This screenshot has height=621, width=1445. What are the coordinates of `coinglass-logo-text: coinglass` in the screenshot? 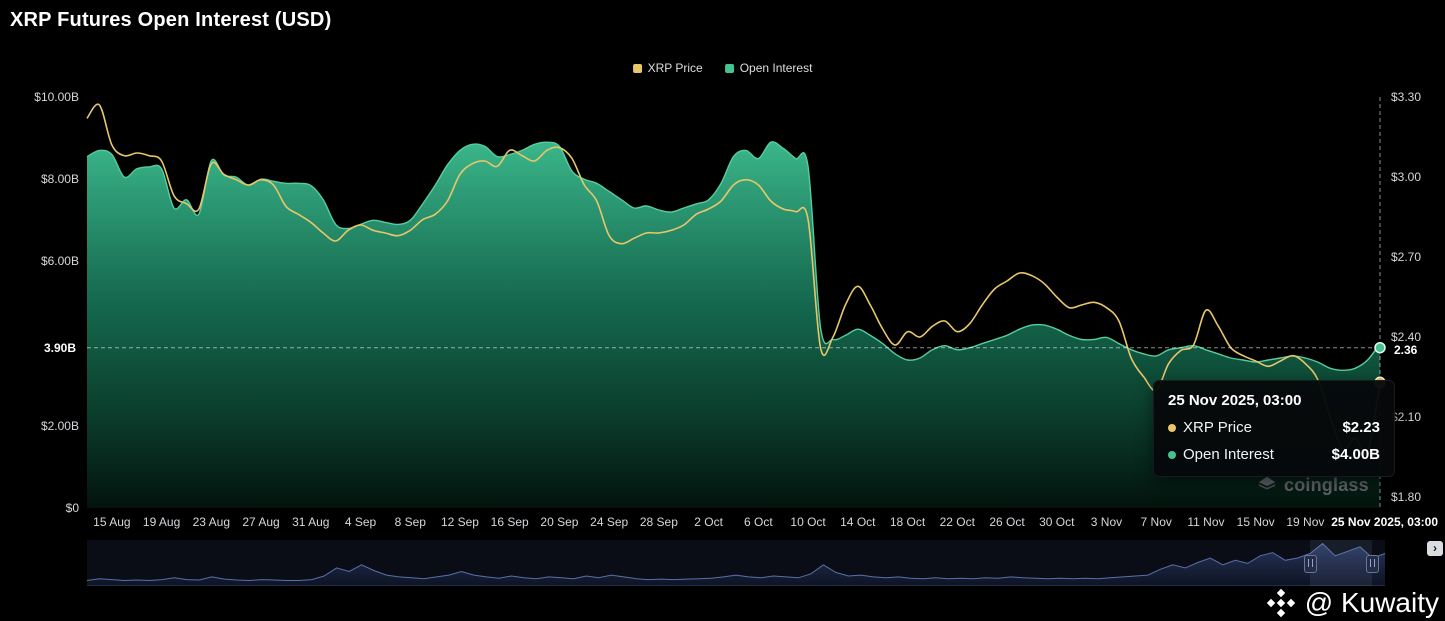 It's located at (1326, 484).